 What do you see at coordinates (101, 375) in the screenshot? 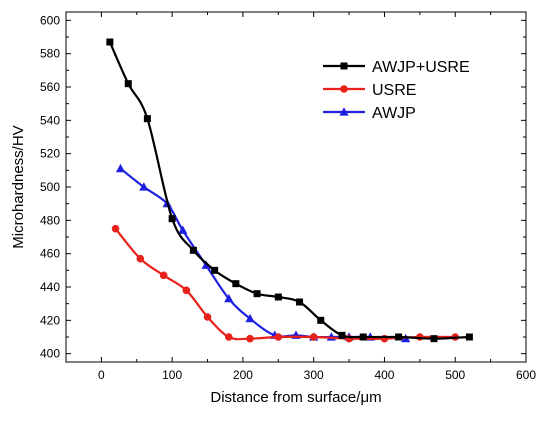
I see `x-tick-label: 0` at bounding box center [101, 375].